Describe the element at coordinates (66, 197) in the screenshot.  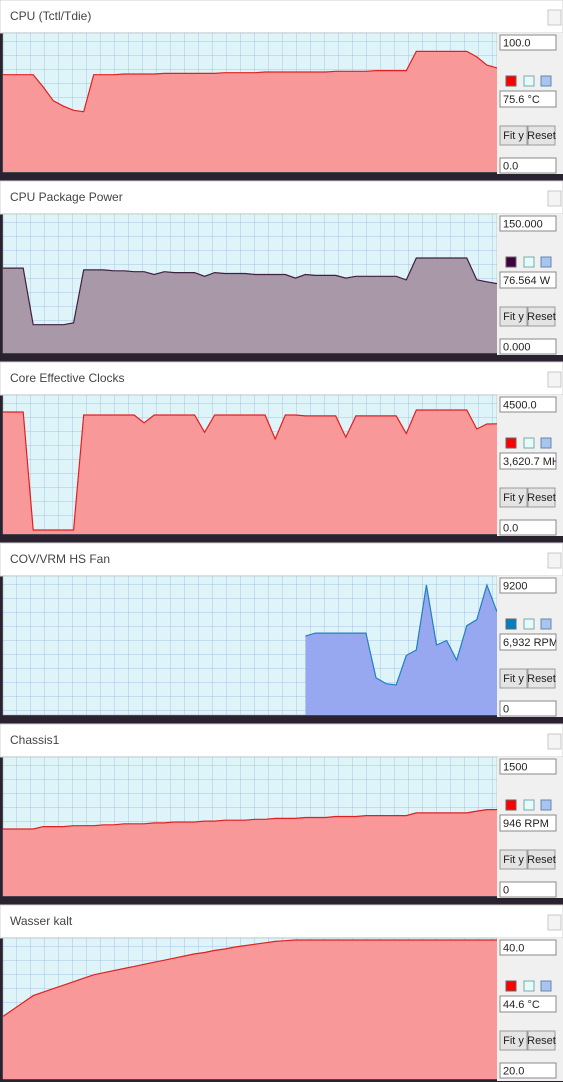
I see `panel-title: CPU Package Power` at that location.